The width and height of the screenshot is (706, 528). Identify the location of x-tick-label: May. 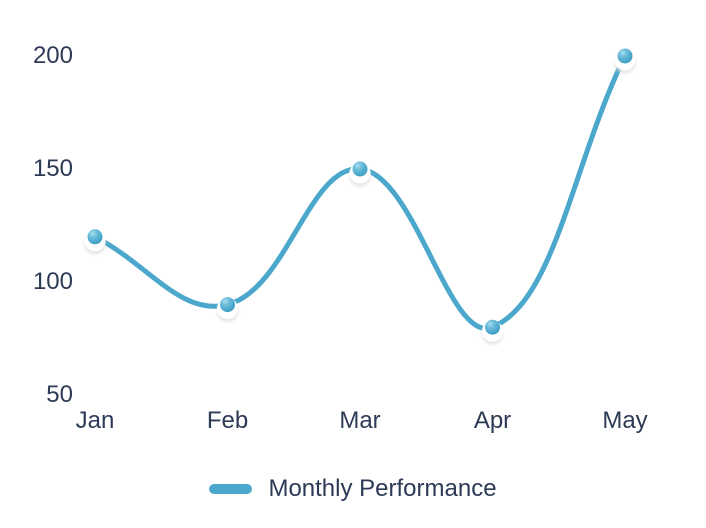
(625, 420).